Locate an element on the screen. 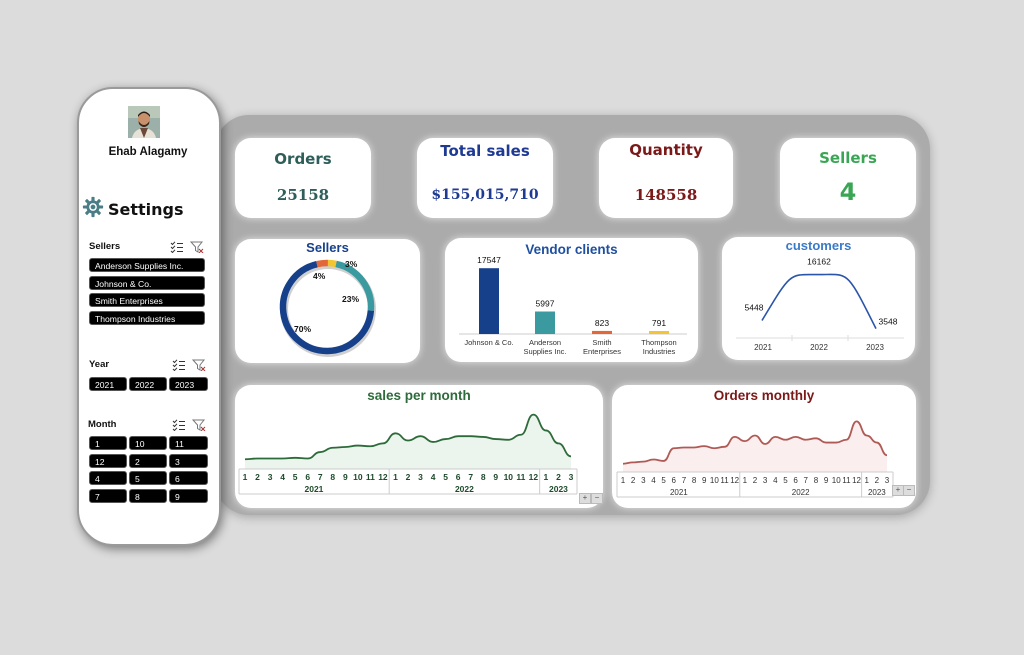  slicer-month: 5 is located at coordinates (148, 478).